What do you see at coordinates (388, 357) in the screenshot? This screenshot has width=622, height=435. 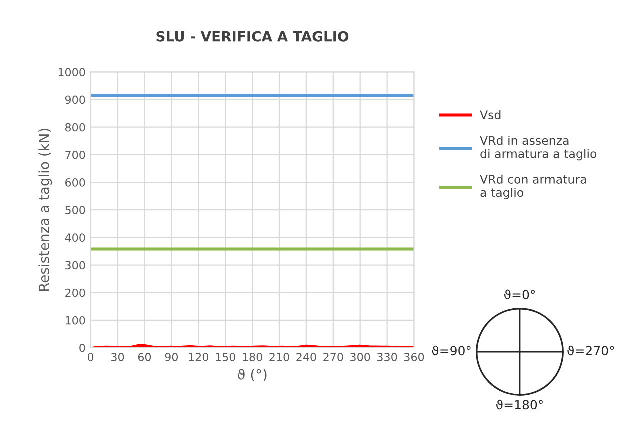 I see `x-tick-label: 330` at bounding box center [388, 357].